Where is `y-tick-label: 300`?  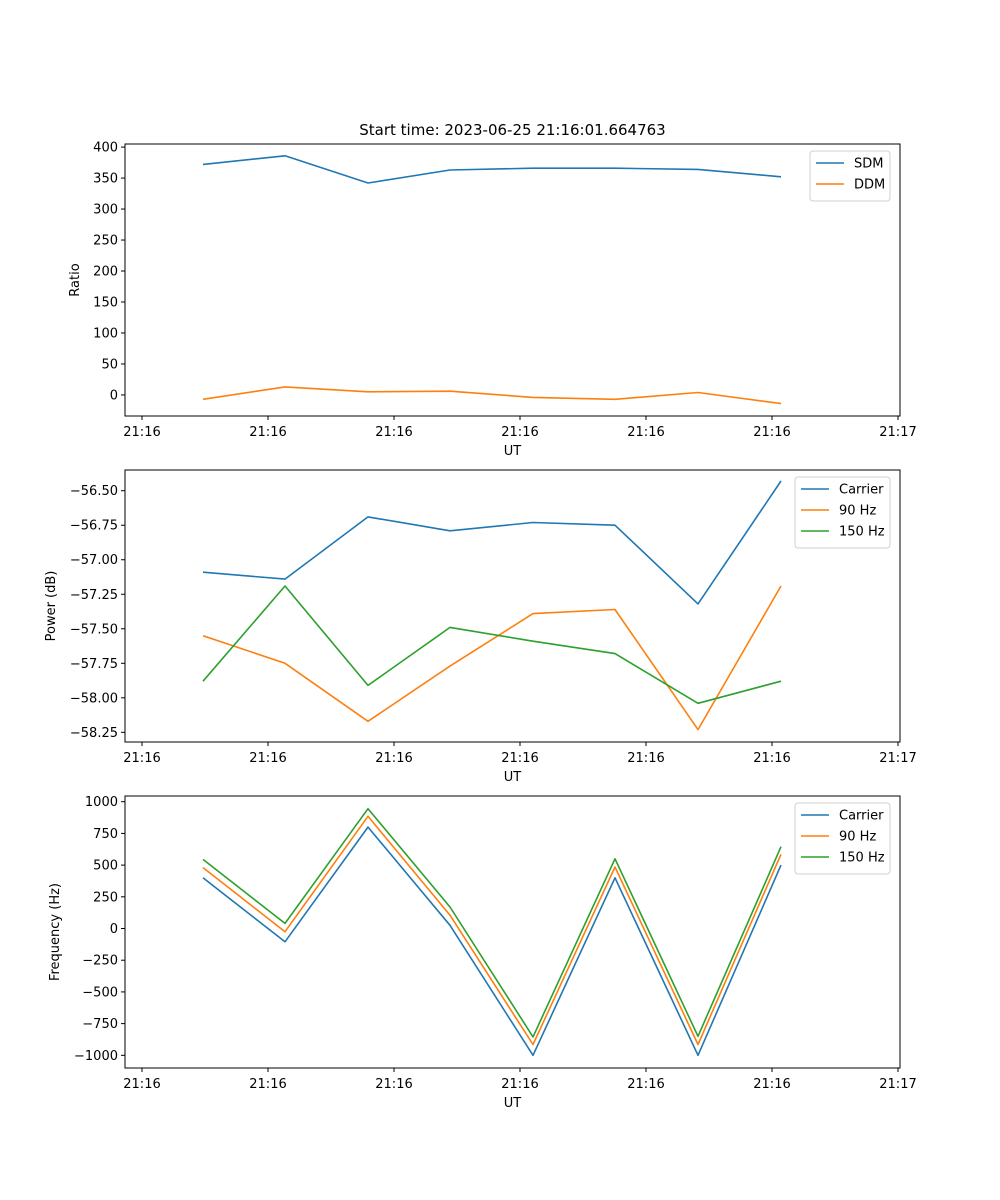 y-tick-label: 300 is located at coordinates (105, 210).